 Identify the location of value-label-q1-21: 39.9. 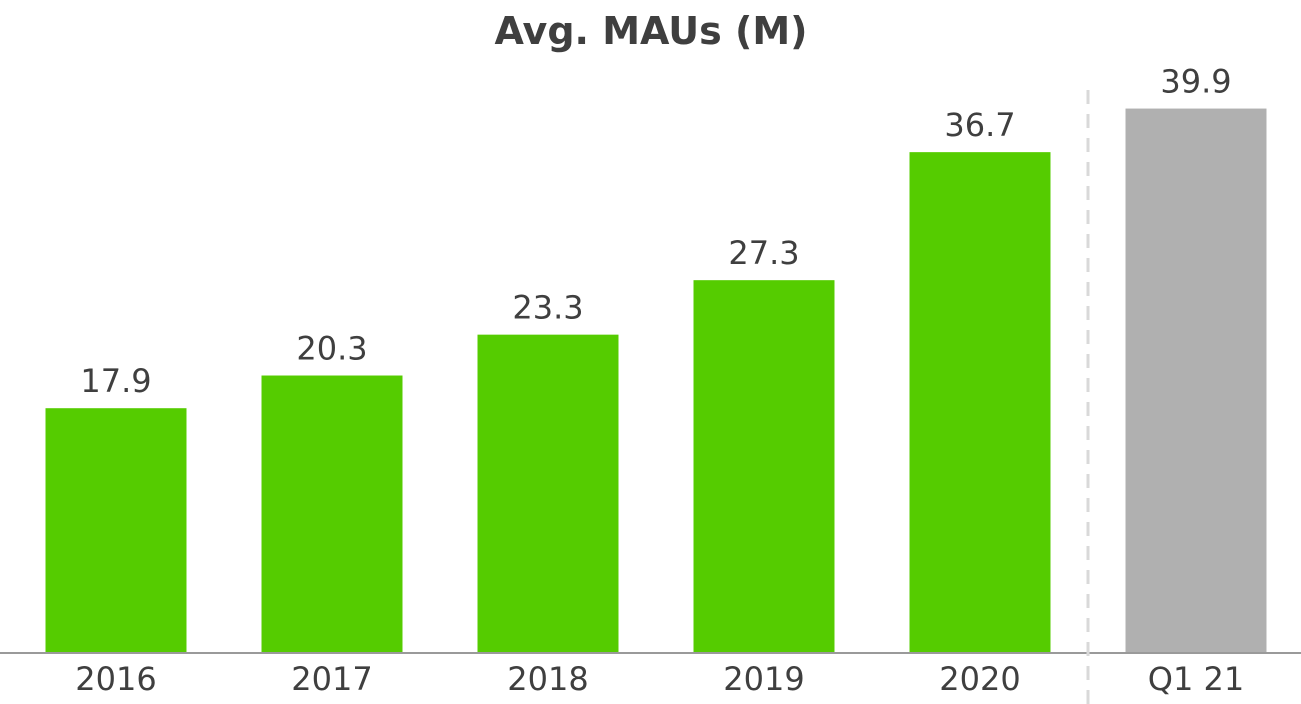
(1195, 82).